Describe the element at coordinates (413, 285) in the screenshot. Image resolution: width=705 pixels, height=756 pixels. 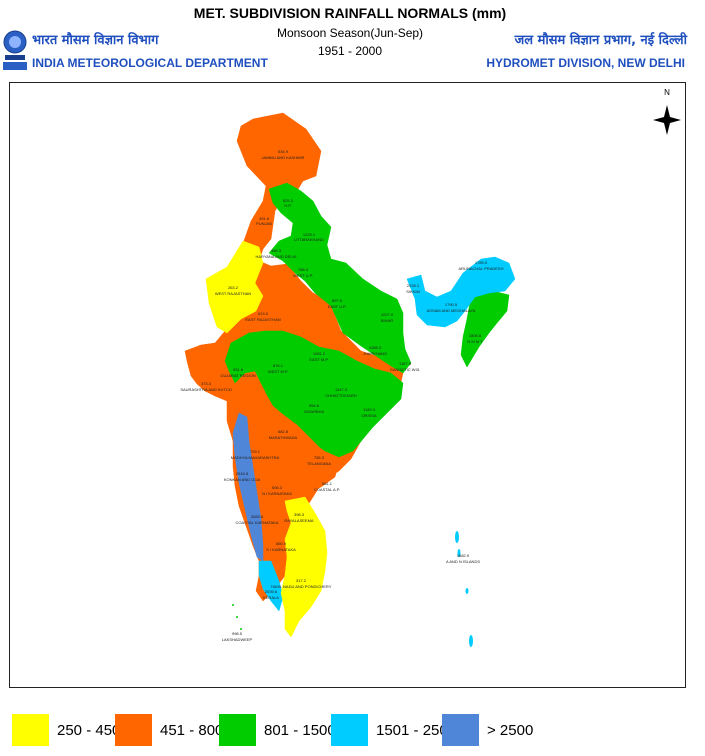
I see `label-sikkim-value: 2228.1` at that location.